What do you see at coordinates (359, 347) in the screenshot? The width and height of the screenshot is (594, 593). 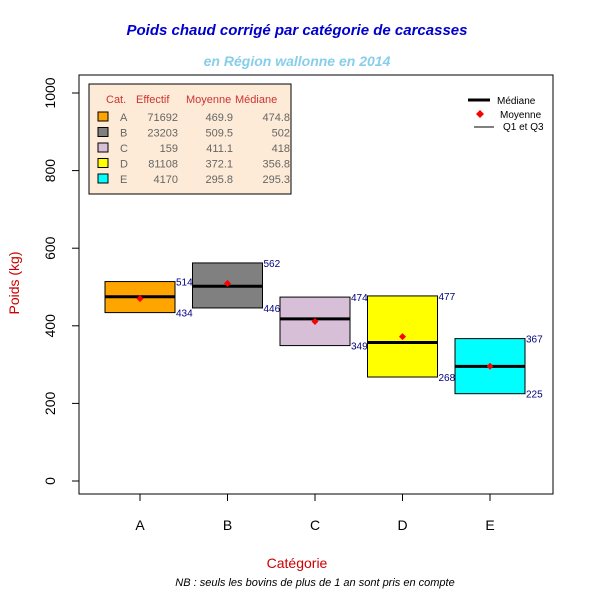 I see `q1-label-C: 349` at bounding box center [359, 347].